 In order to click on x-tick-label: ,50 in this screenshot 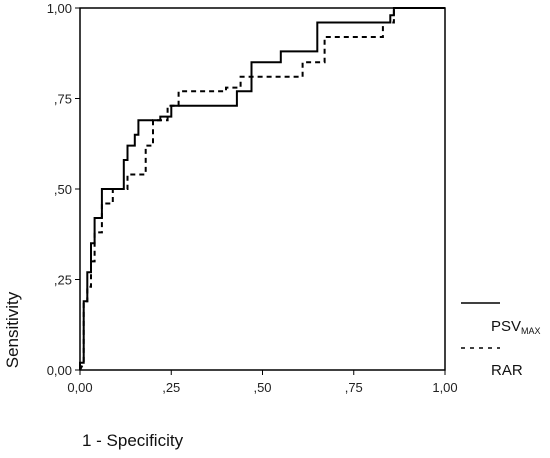, I will do `click(262, 387)`.